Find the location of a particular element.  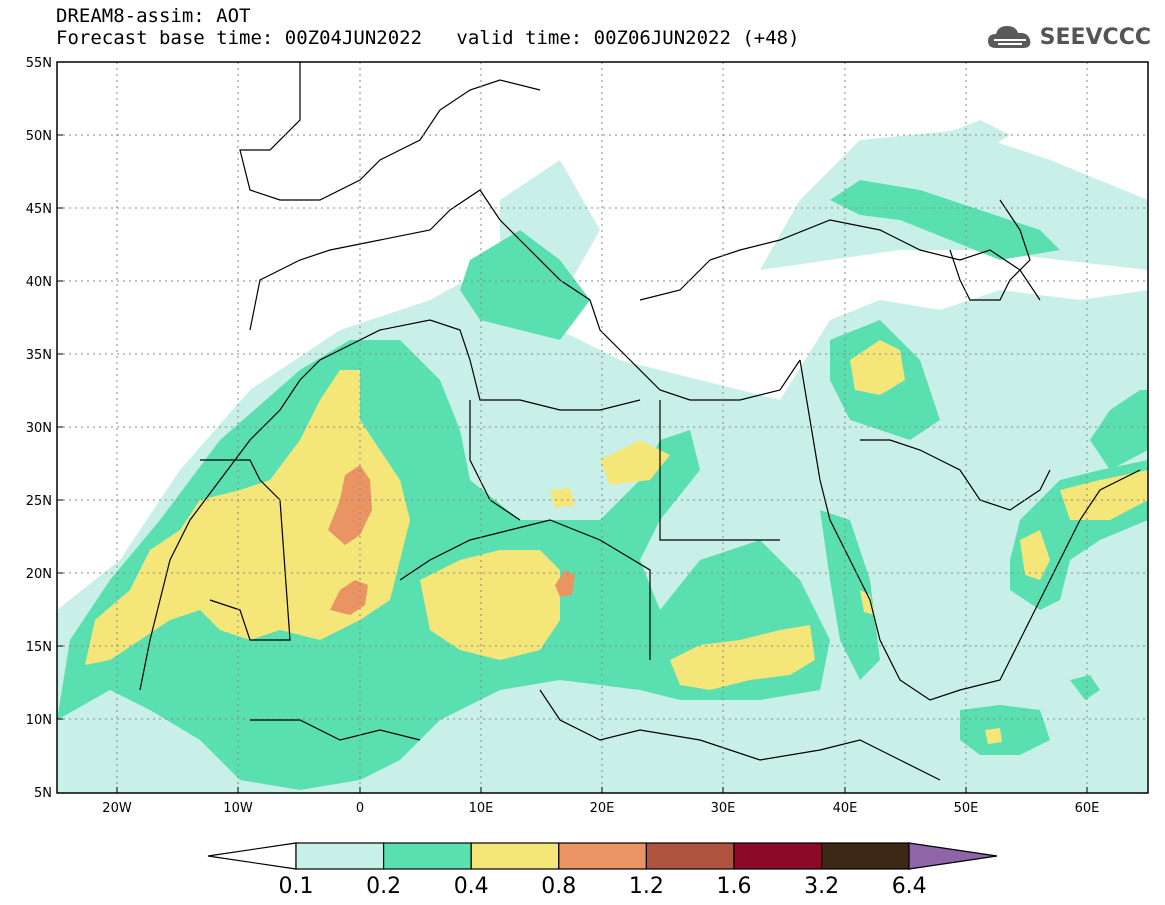

colorbar-label: 0.8 is located at coordinates (558, 886).